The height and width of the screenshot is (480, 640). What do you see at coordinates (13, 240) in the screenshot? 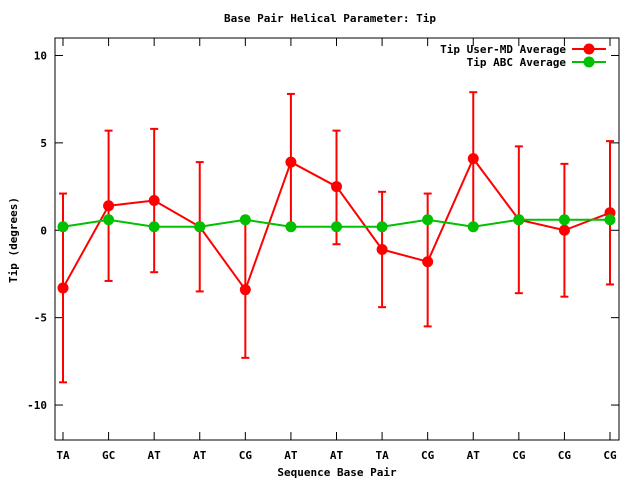
I see `y-axis-label: Tip (degrees)` at bounding box center [13, 240].